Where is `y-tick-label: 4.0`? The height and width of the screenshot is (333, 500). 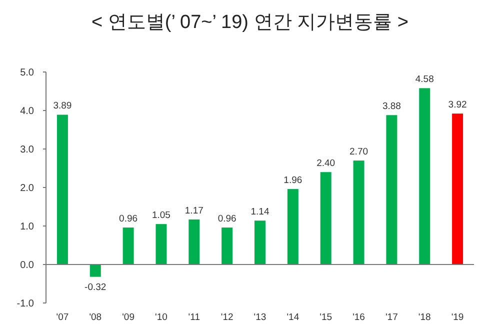 y-tick-label: 4.0 is located at coordinates (27, 111).